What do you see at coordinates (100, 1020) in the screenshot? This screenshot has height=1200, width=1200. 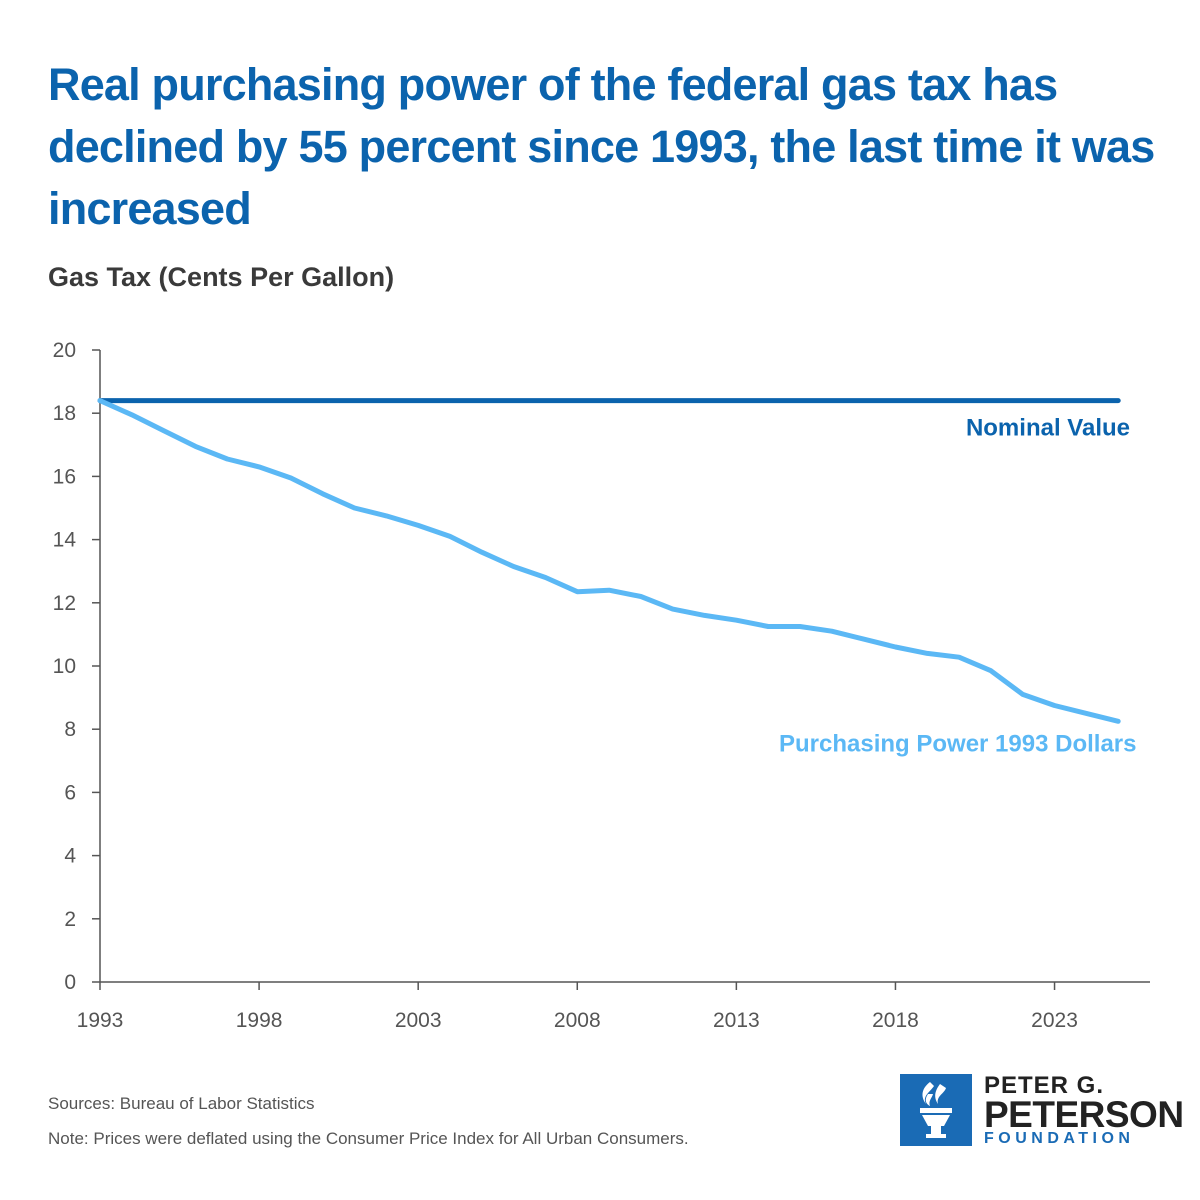 I see `x-tick-label: 1993` at bounding box center [100, 1020].